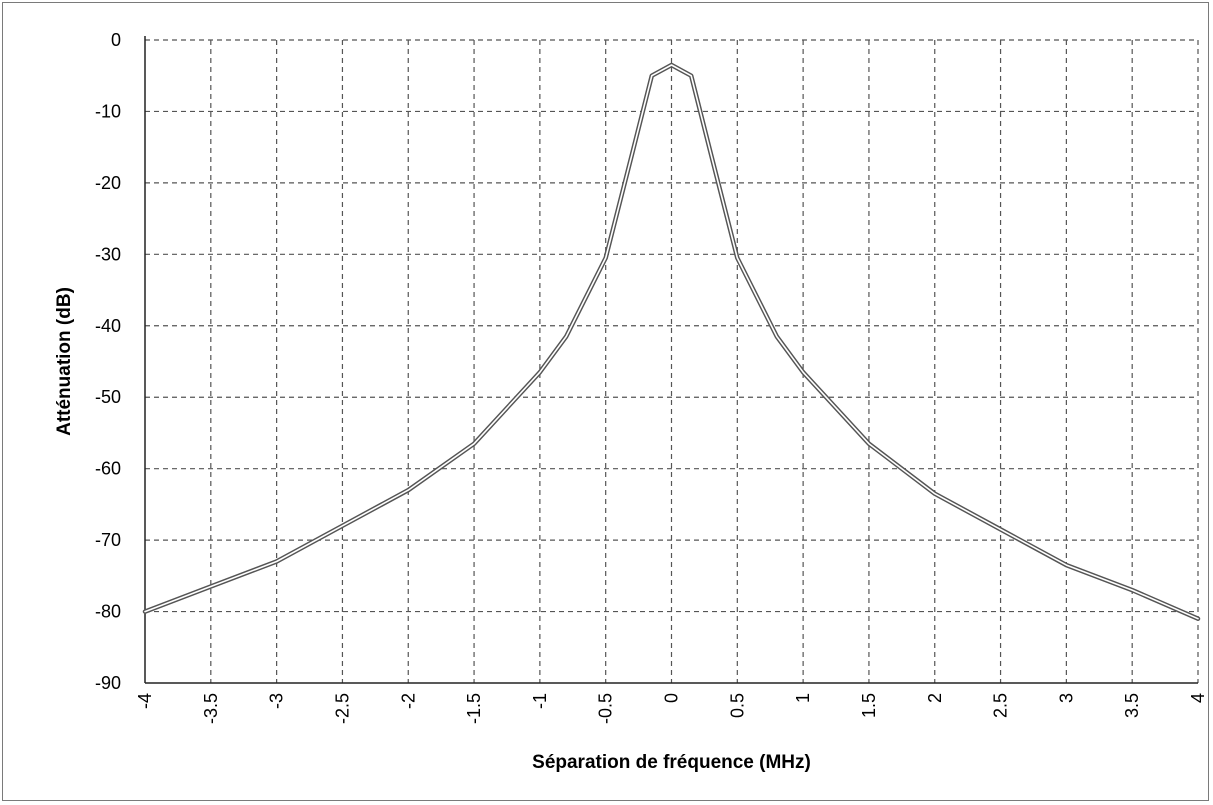 This screenshot has width=1213, height=805. Describe the element at coordinates (108, 540) in the screenshot. I see `y-tick-label: -70` at that location.